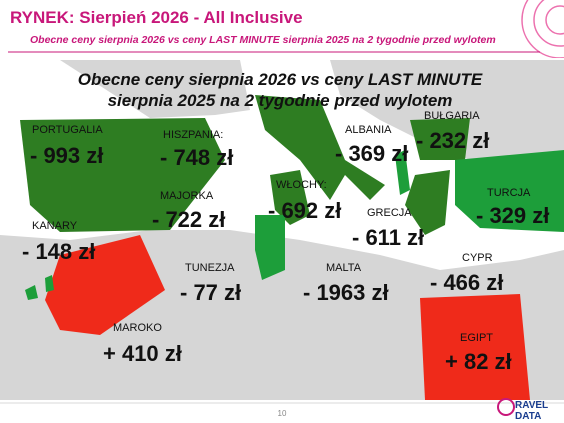 This screenshot has width=564, height=423. Describe the element at coordinates (368, 130) in the screenshot. I see `region-name: ALBANIA` at that location.